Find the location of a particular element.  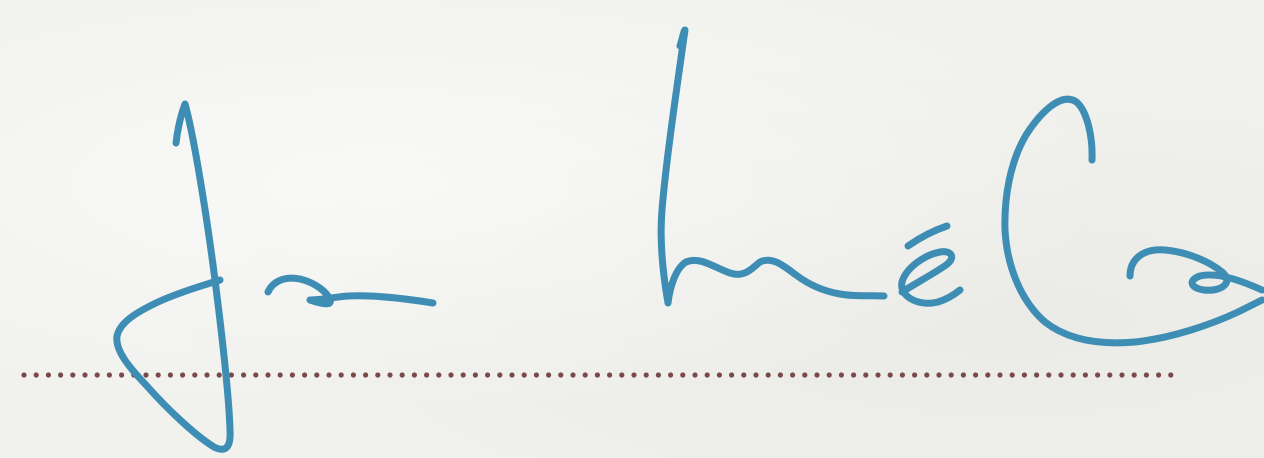

signature-stroke-c is located at coordinates (1132, 221).